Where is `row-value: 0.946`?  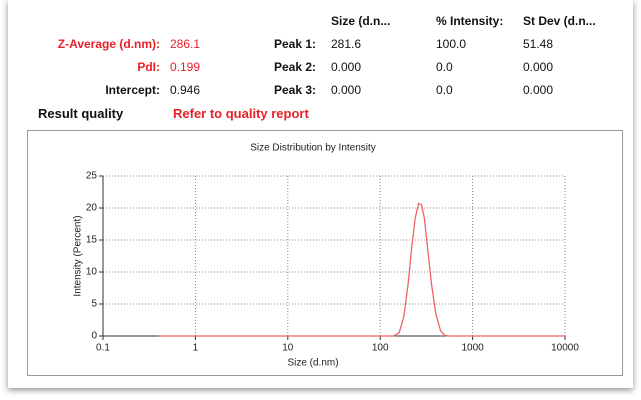 row-value: 0.946 is located at coordinates (185, 90).